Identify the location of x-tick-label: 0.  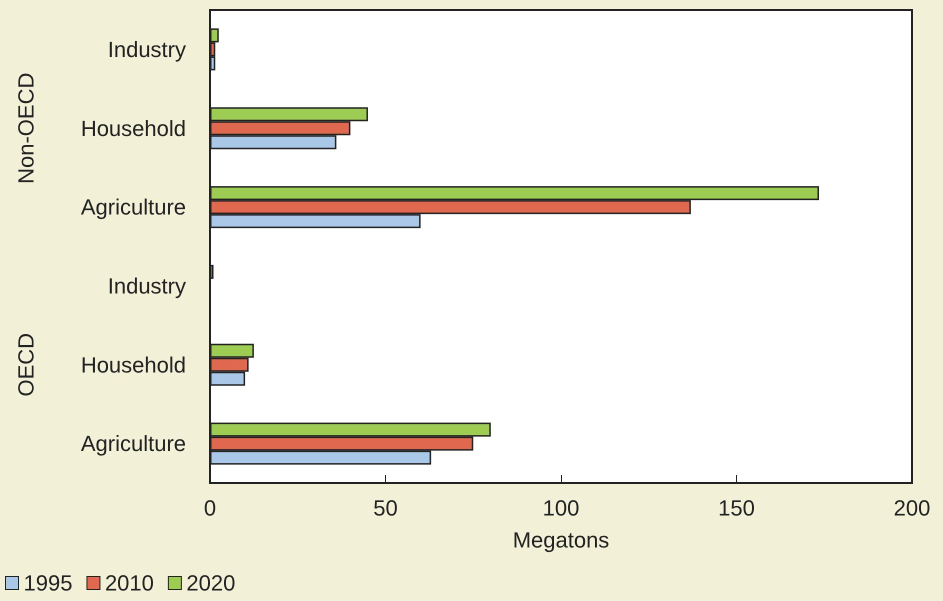
(210, 508).